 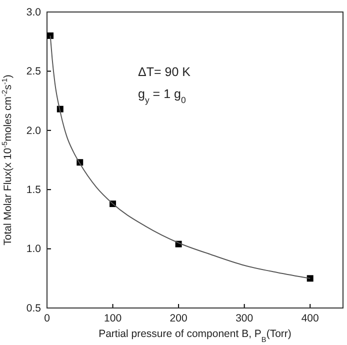 I want to click on x-tick-label: 100, so click(x=113, y=318).